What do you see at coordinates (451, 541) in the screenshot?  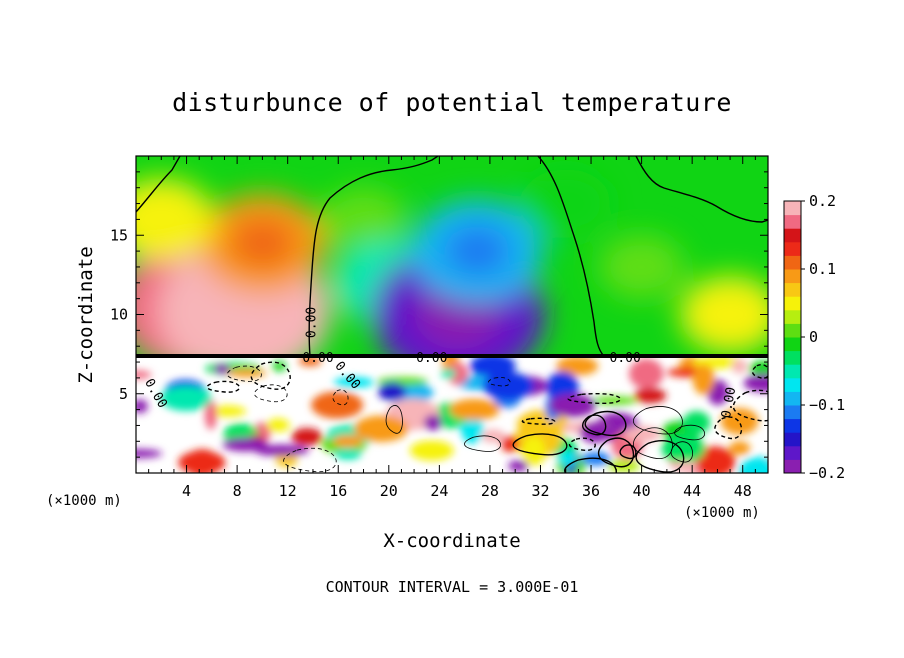 I see `x-axis-label: X-coordinate` at bounding box center [451, 541].